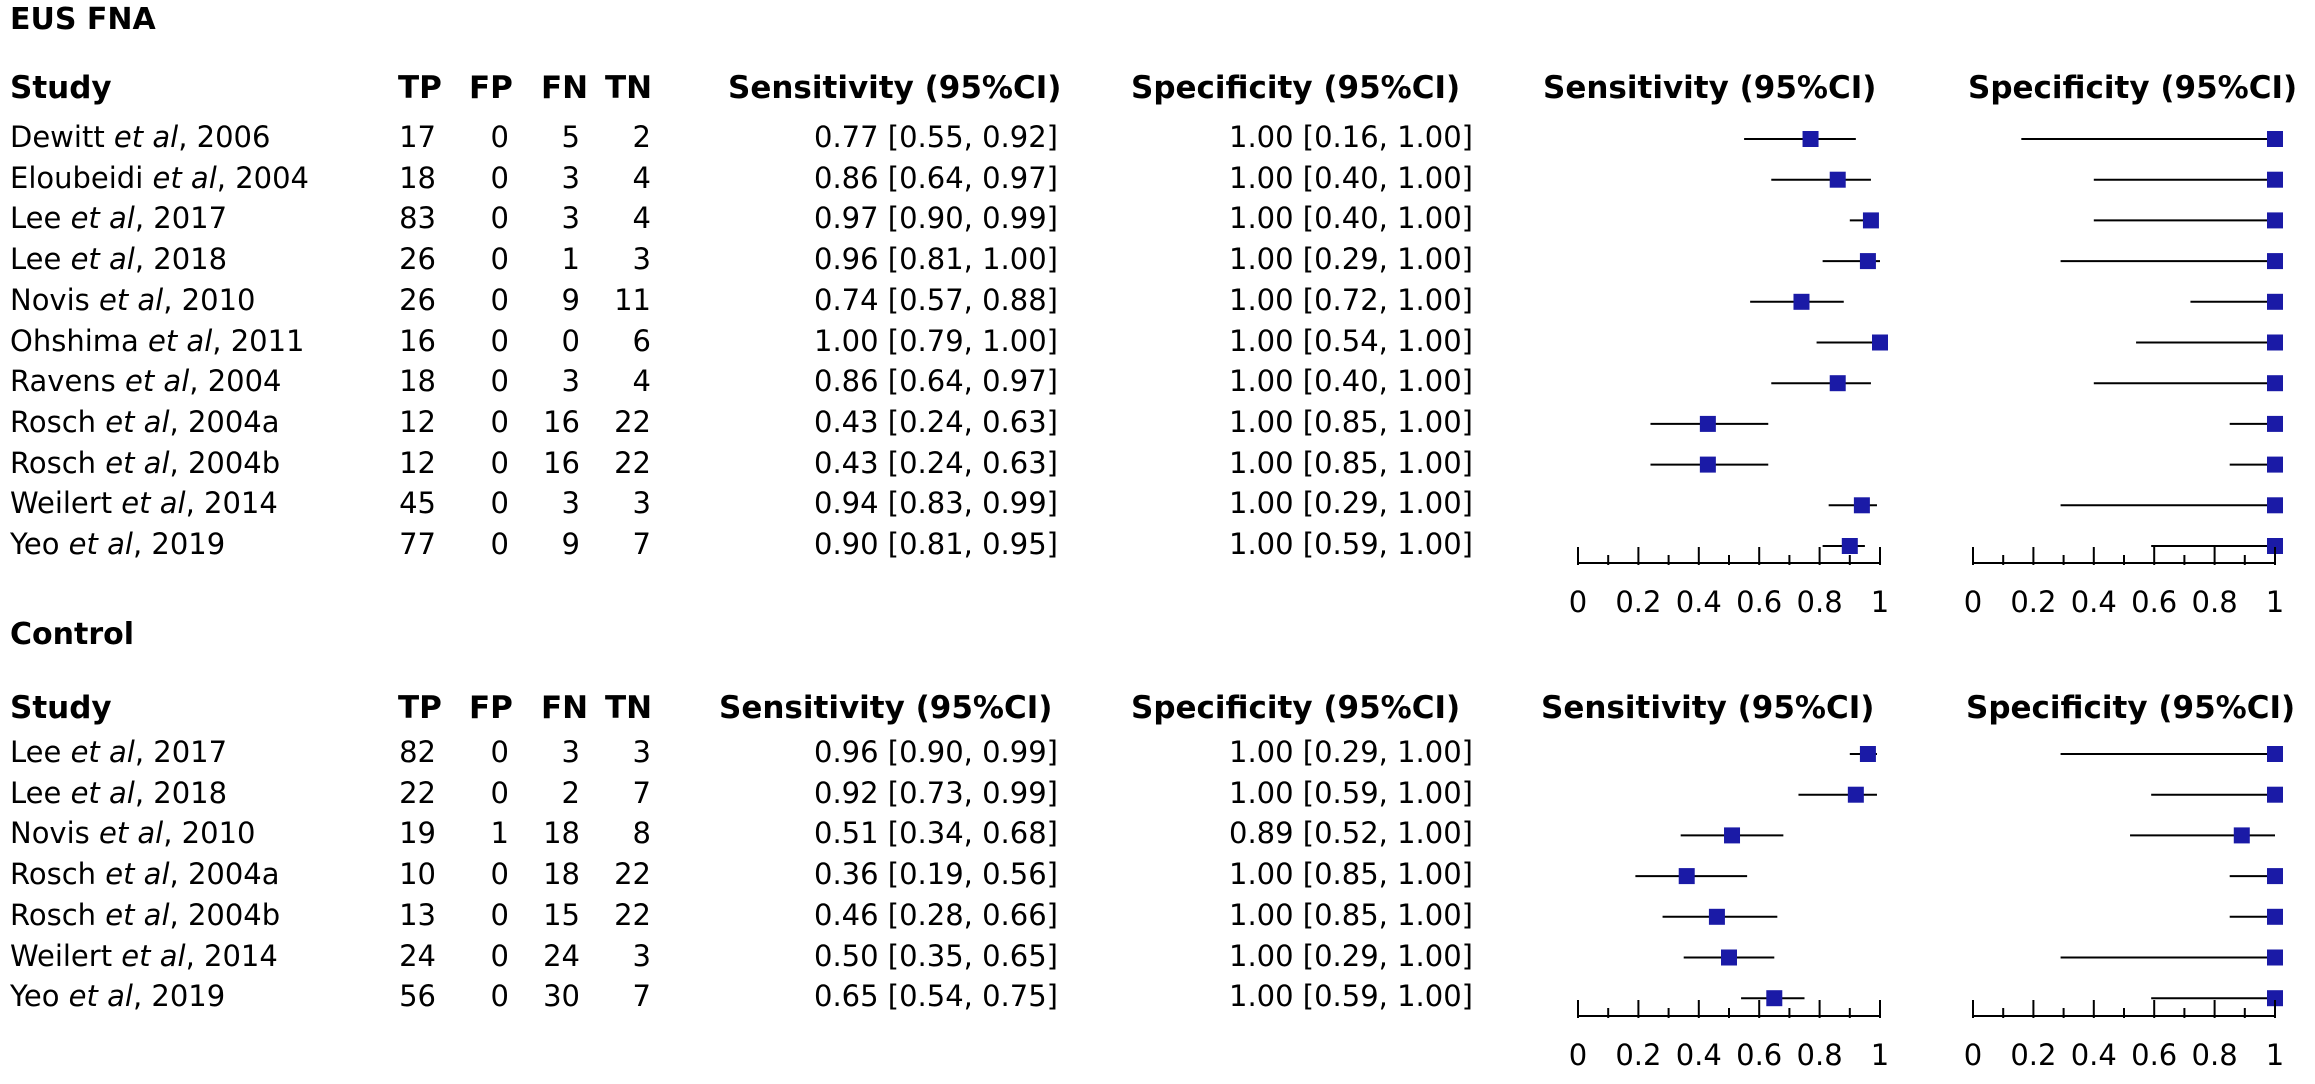 Image resolution: width=2315 pixels, height=1084 pixels. I want to click on tn-value: 8, so click(641, 833).